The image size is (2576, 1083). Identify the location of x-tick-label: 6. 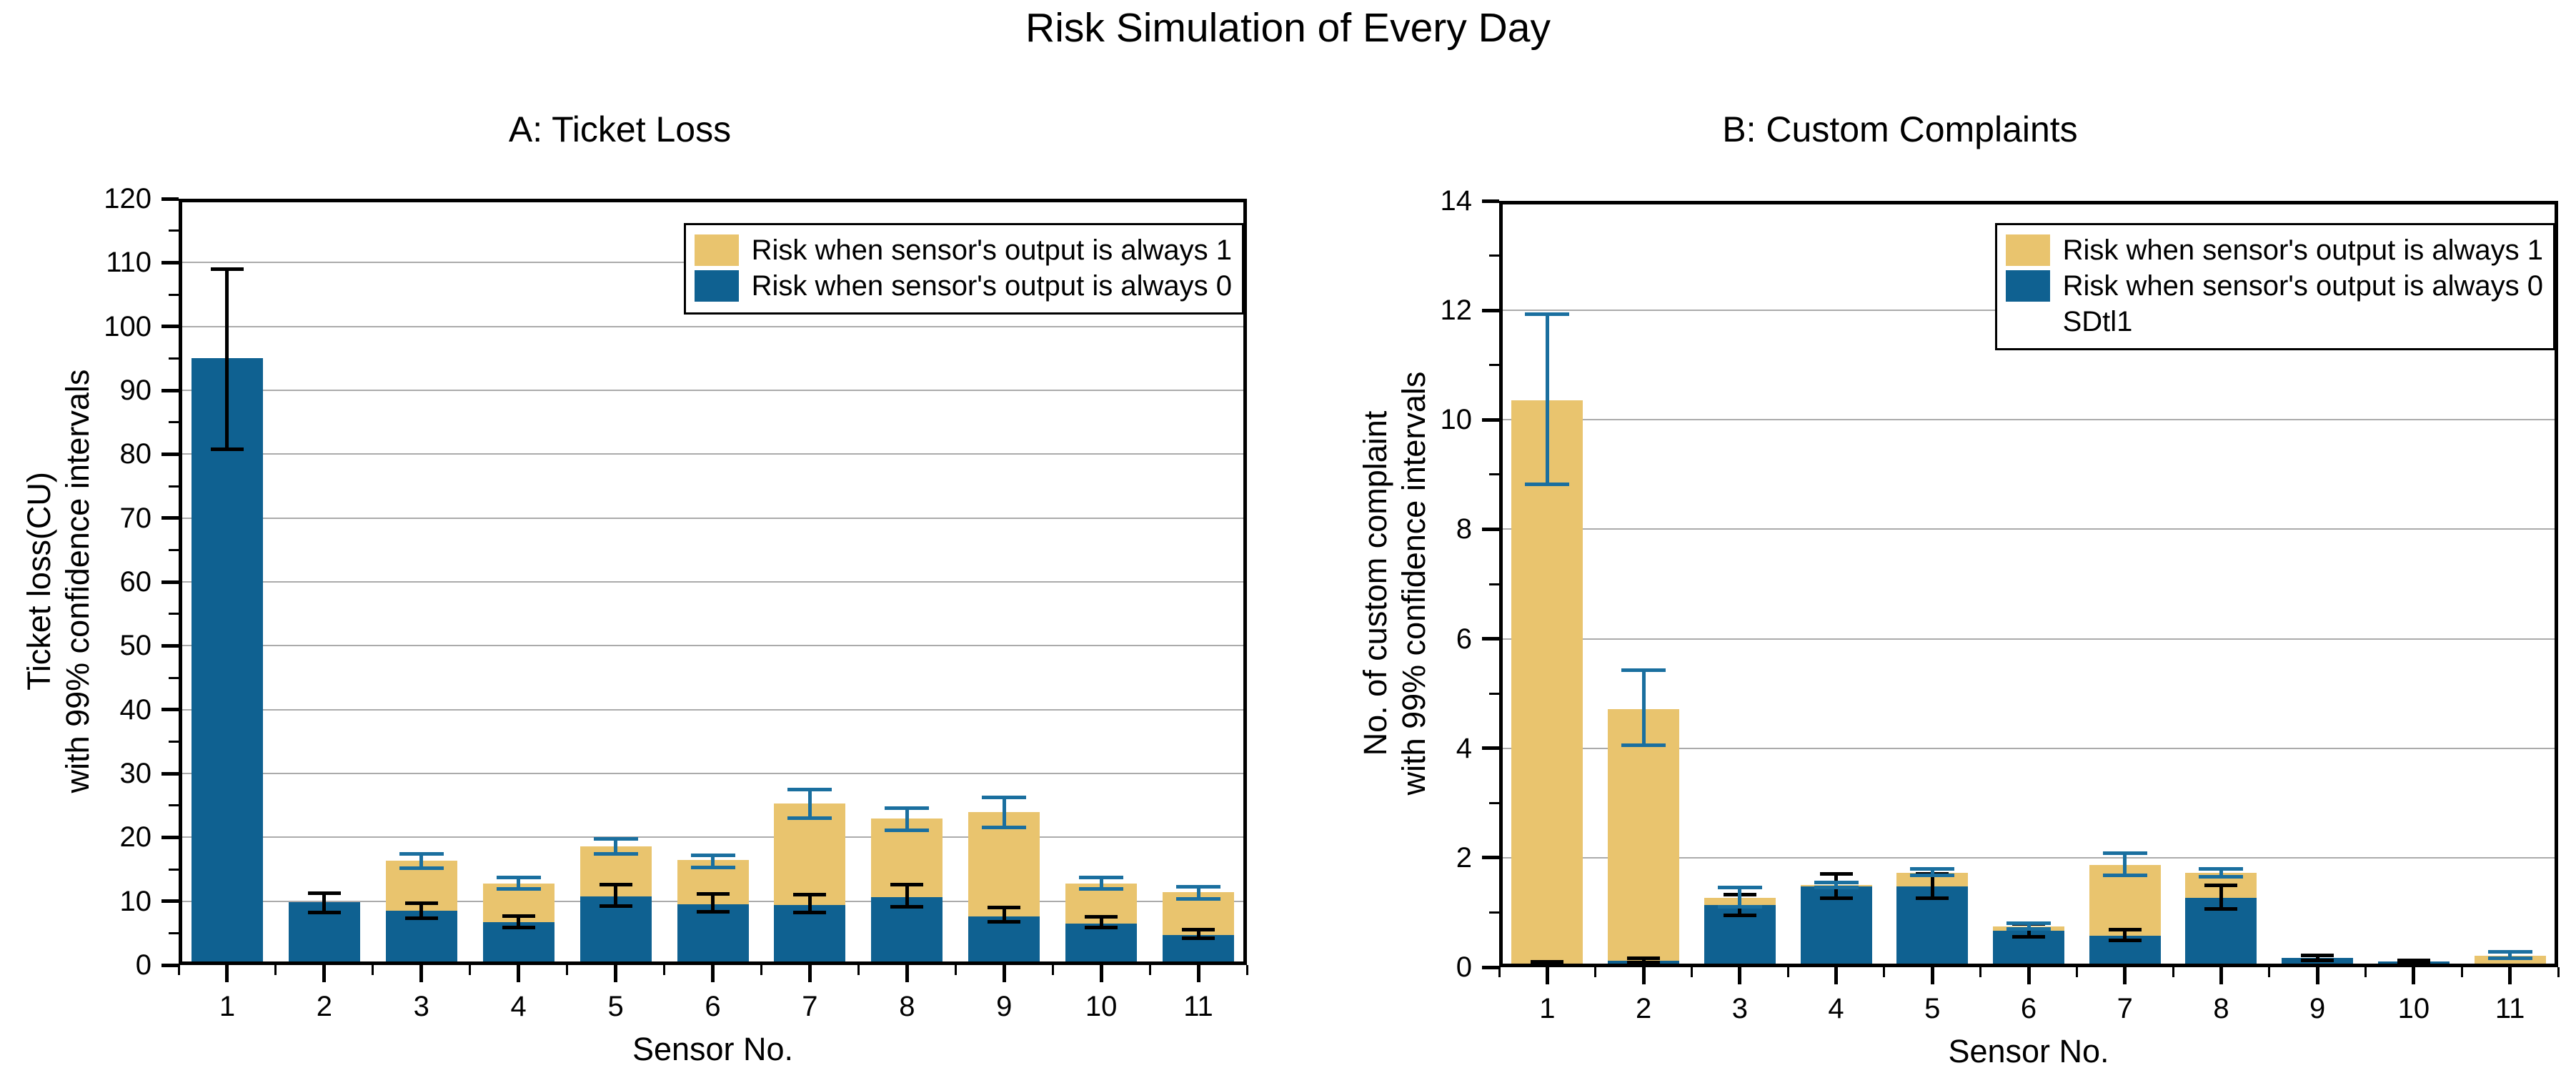
(713, 1006).